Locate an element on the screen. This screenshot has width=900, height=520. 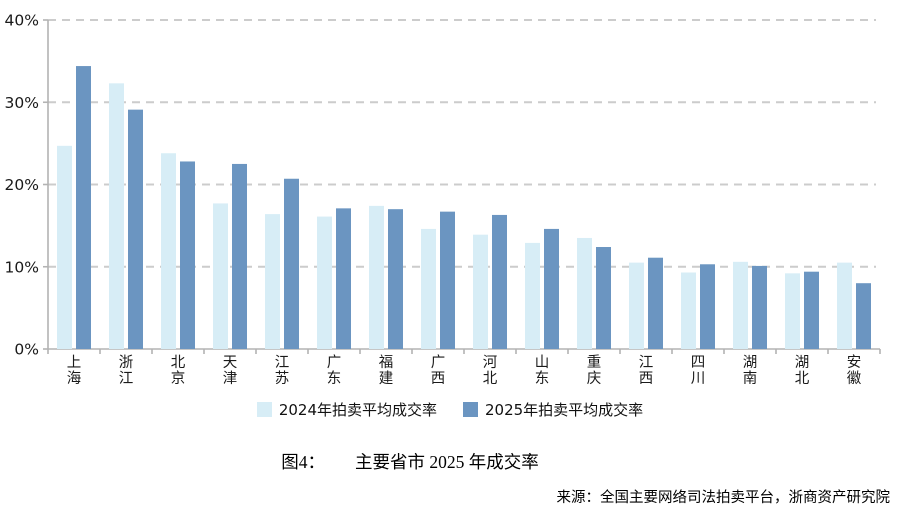
figure-caption: 图4： 主要省市 2025 年成交率 is located at coordinates (450, 461).